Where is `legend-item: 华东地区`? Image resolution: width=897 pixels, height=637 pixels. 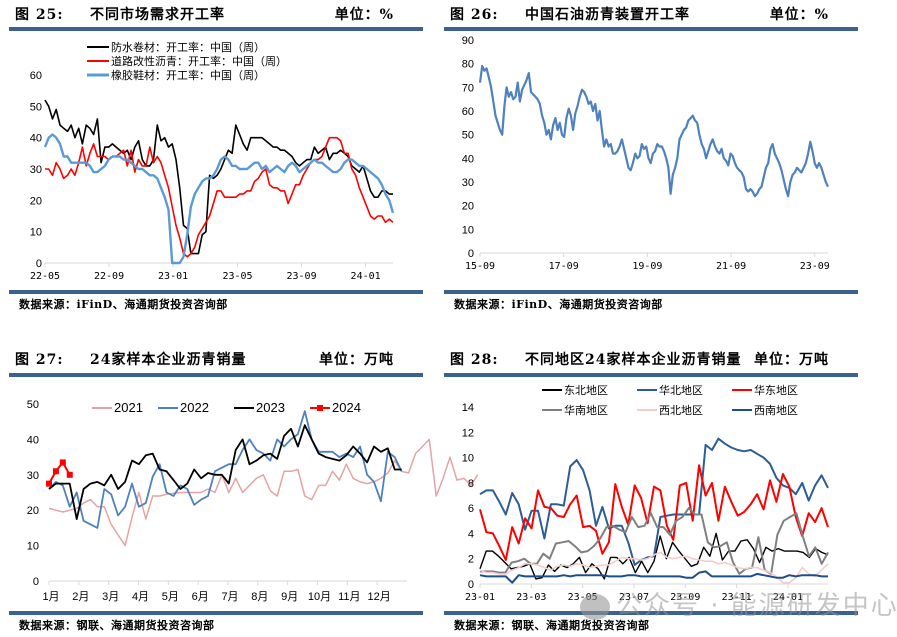 legend-item: 华东地区 is located at coordinates (765, 390).